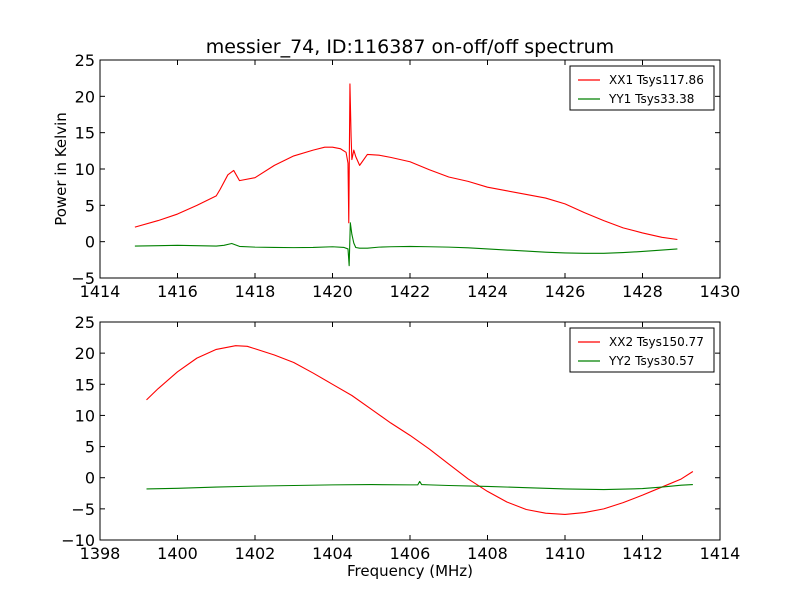 The image size is (800, 600). Describe the element at coordinates (177, 291) in the screenshot. I see `x-tick-label: 1416` at that location.